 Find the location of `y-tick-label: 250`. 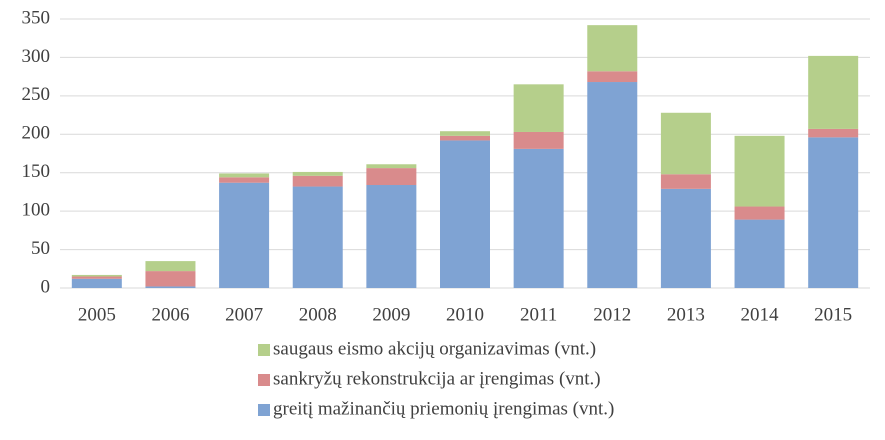

y-tick-label: 250 is located at coordinates (36, 94).